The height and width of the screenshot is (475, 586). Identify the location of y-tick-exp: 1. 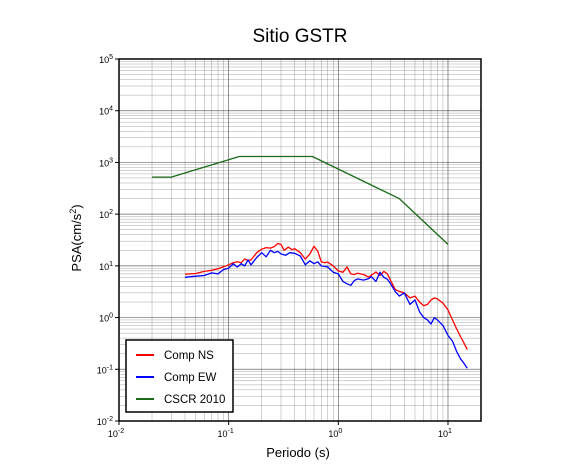
(111, 264).